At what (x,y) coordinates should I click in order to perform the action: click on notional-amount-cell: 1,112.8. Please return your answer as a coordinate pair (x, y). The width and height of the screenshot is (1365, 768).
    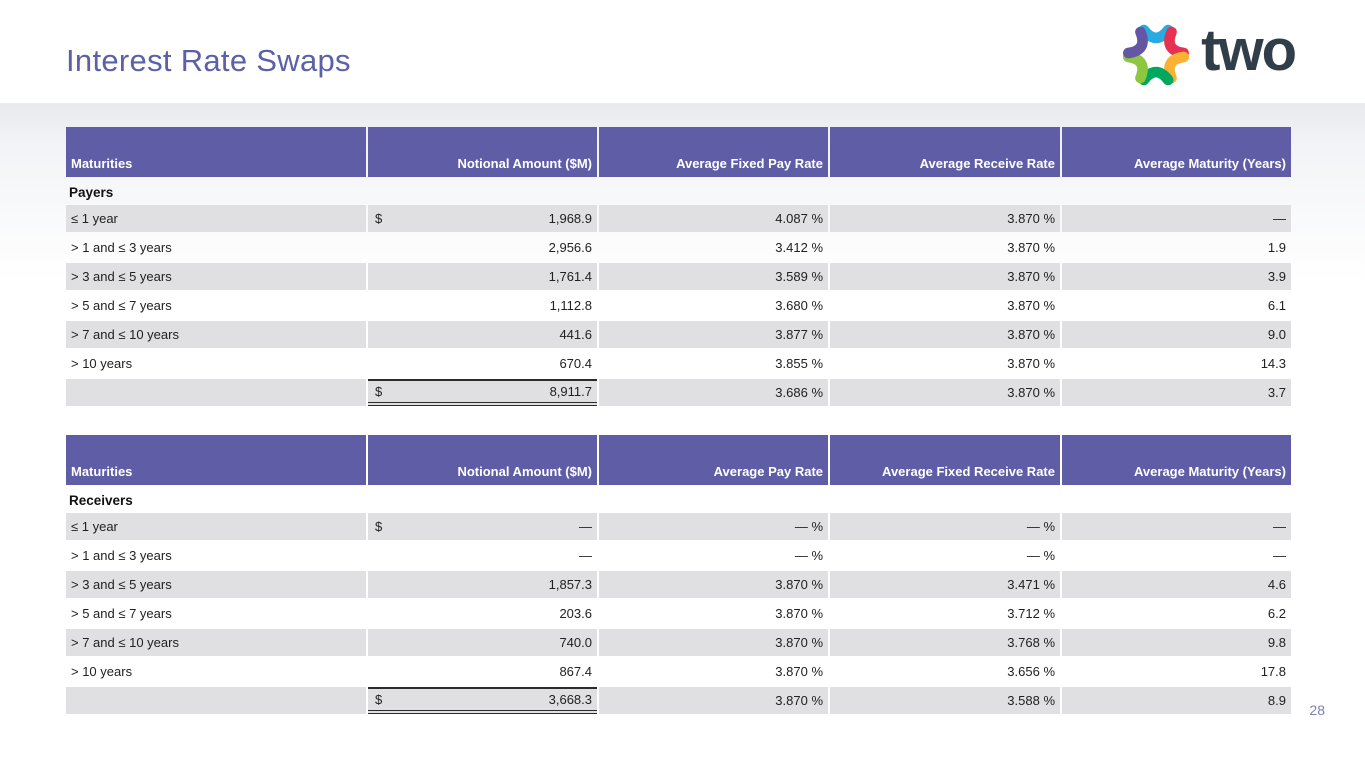
    Looking at the image, I should click on (482, 305).